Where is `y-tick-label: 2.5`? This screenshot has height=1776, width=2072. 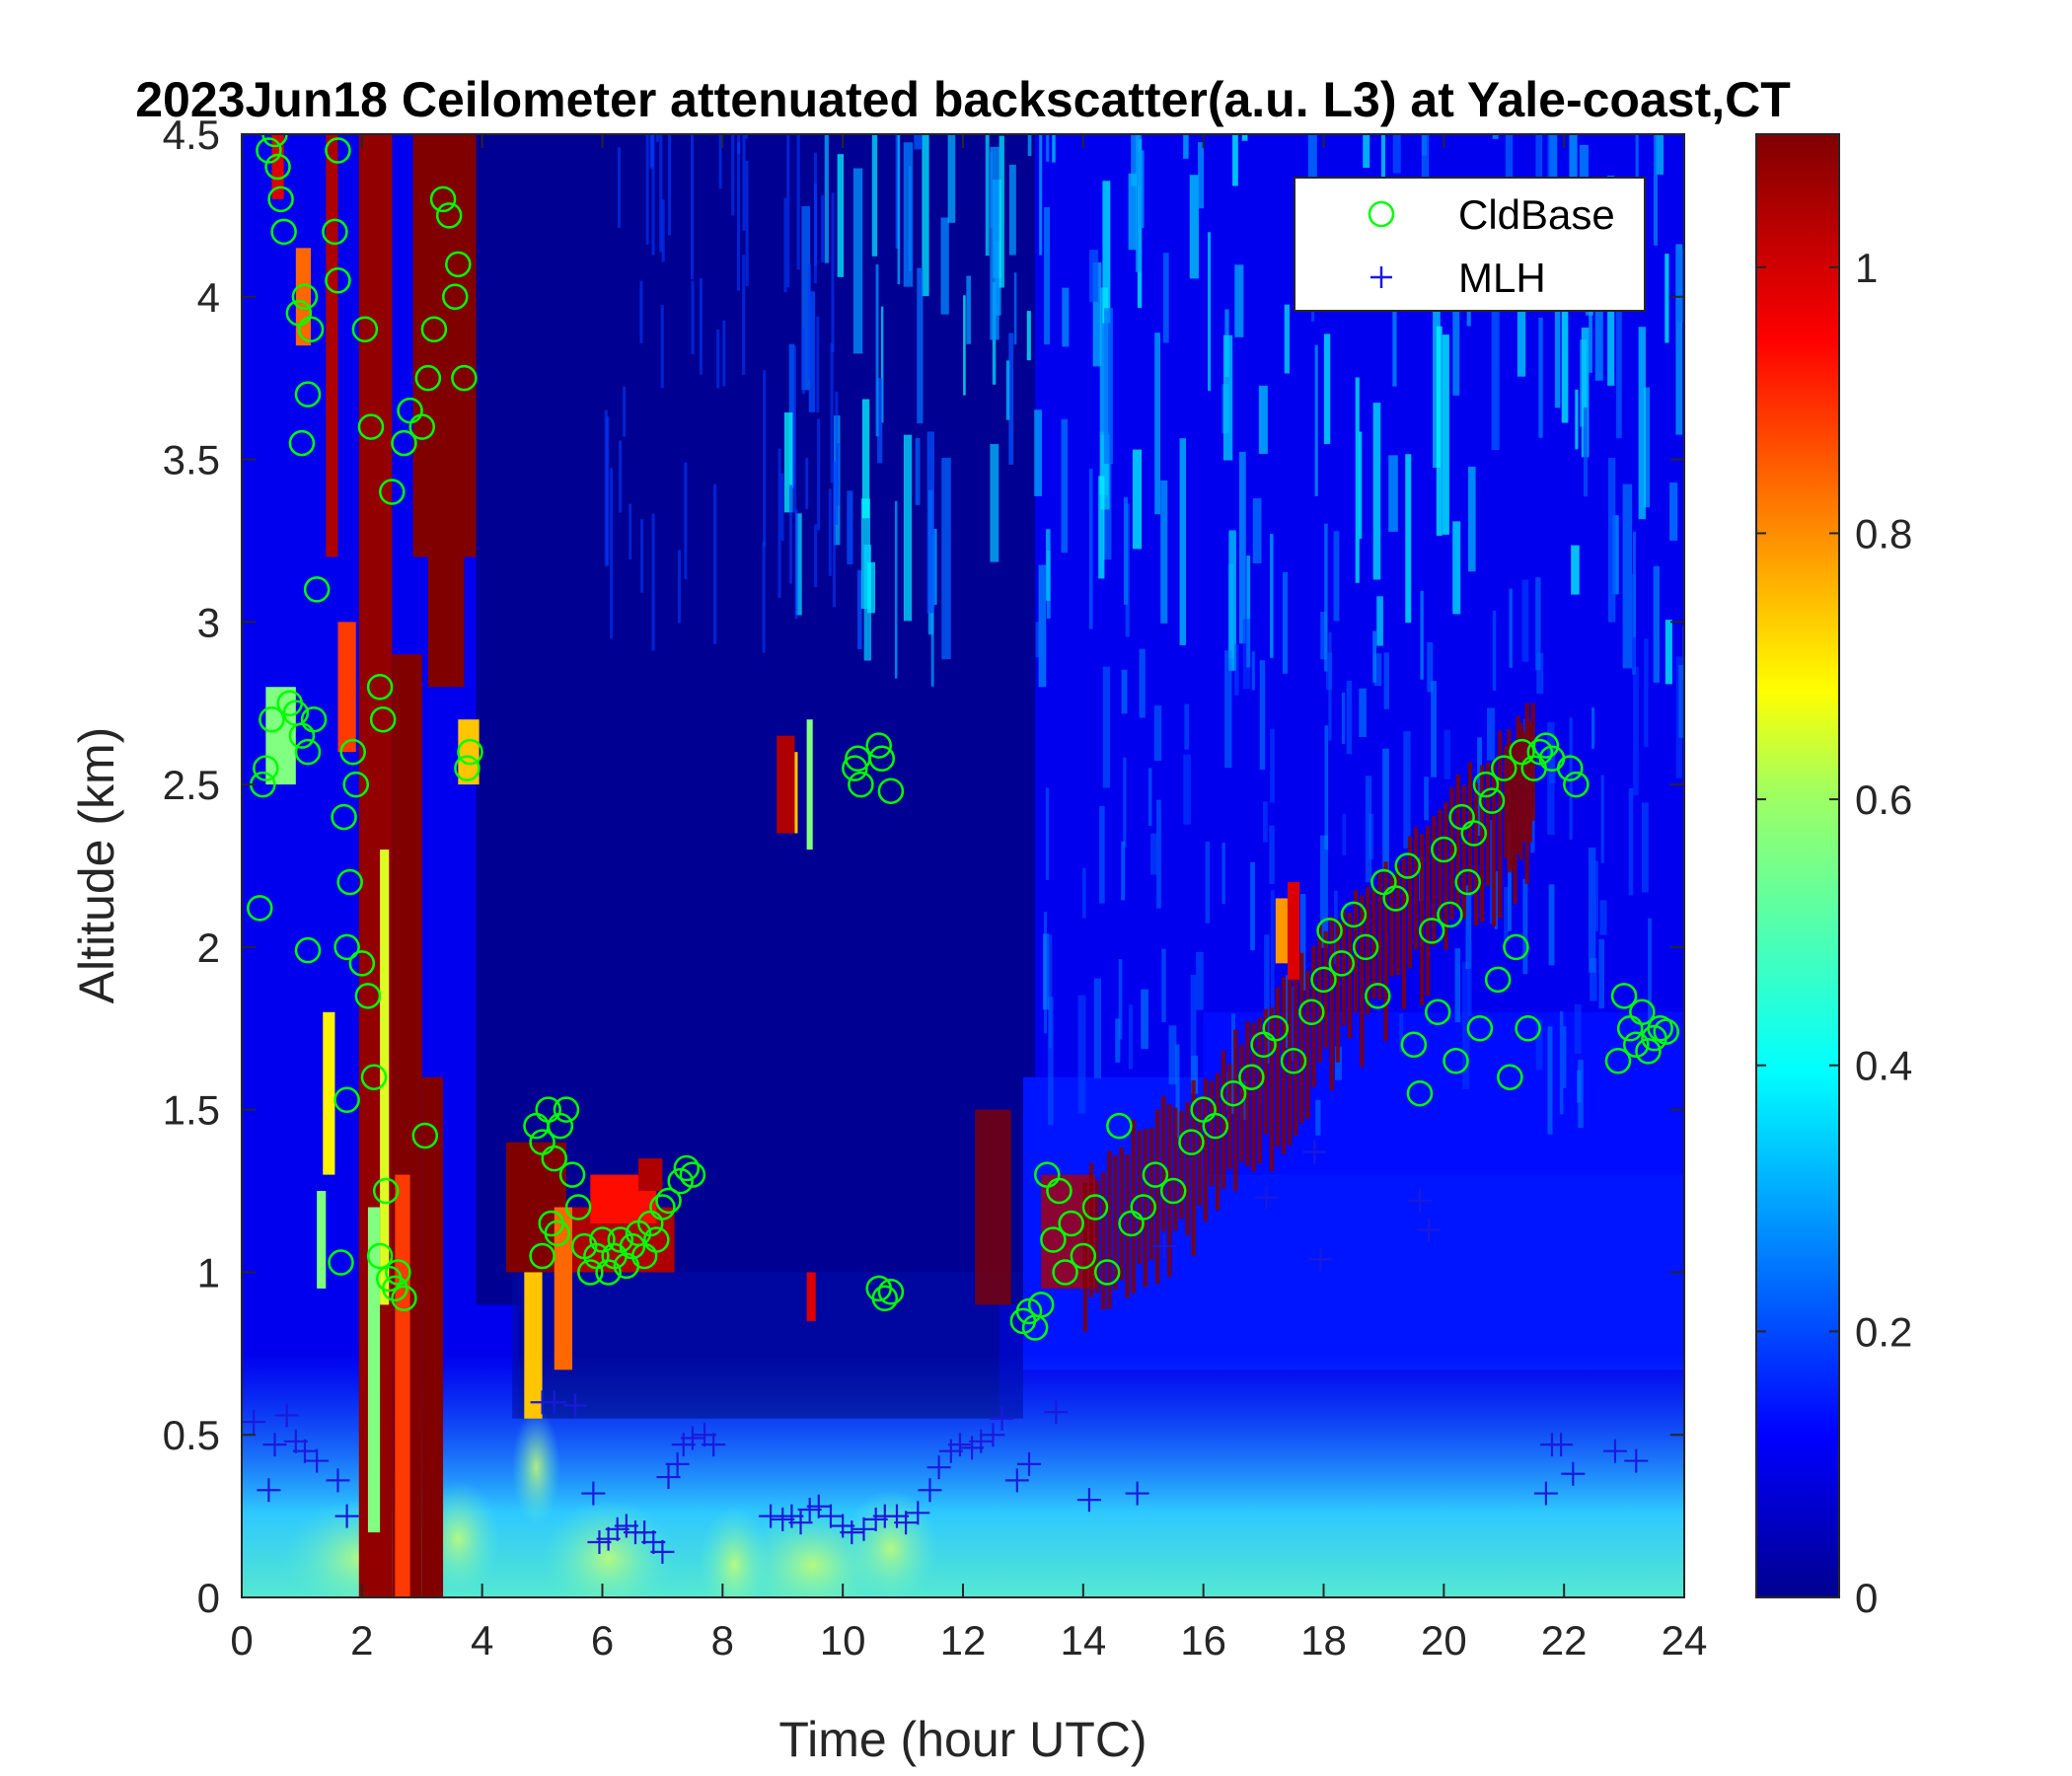
y-tick-label: 2.5 is located at coordinates (192, 785).